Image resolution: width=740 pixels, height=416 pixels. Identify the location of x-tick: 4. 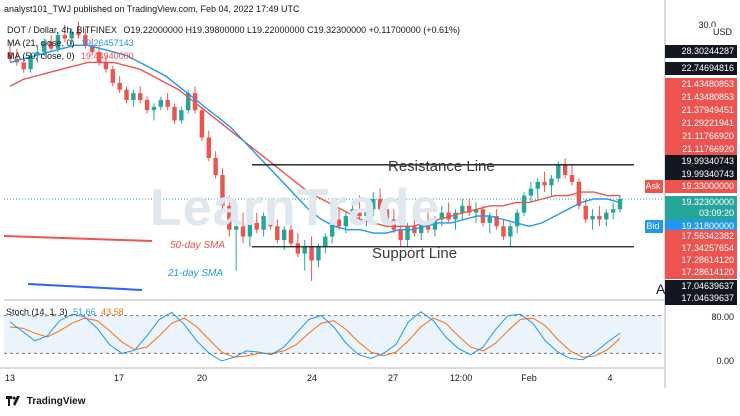
(610, 378).